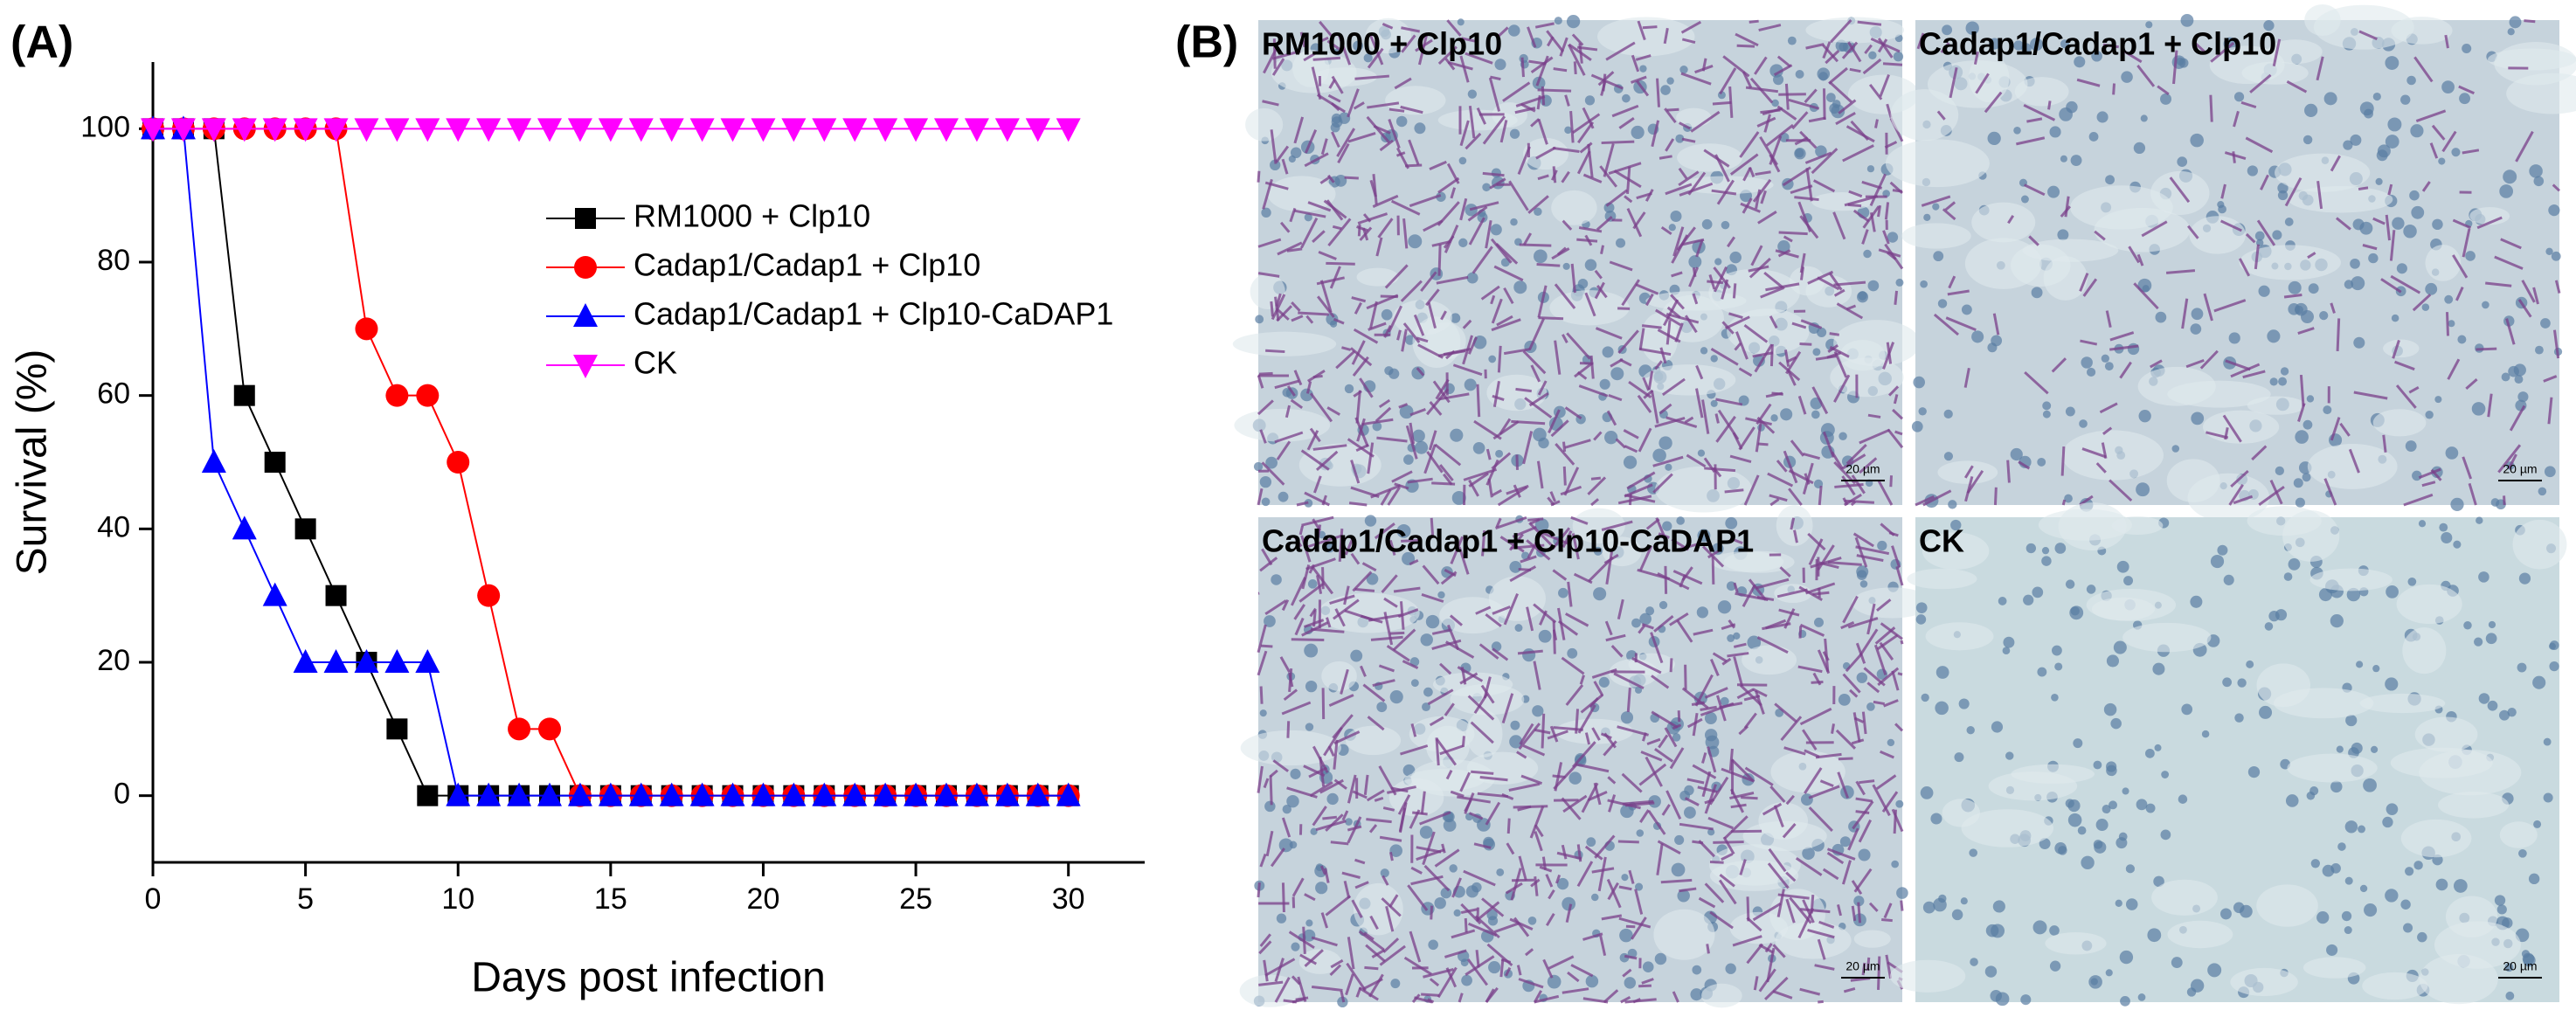 This screenshot has height=1017, width=2576. I want to click on y-tick-label: 60, so click(113, 394).